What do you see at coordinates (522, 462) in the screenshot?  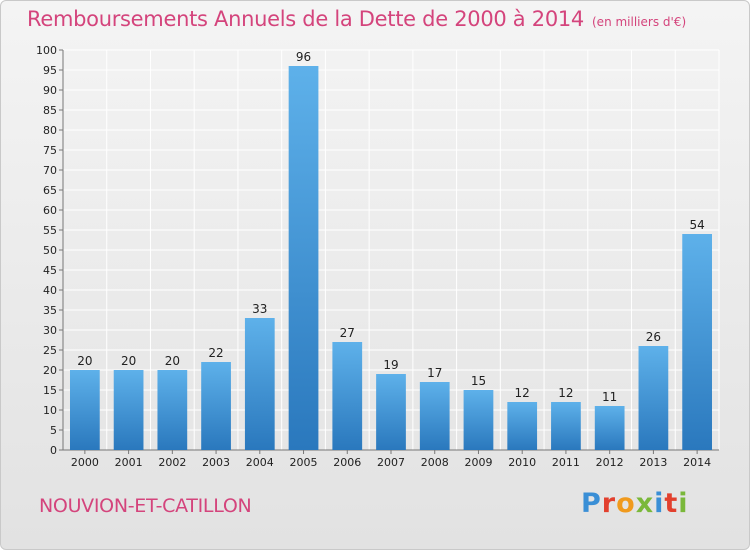 I see `x-tick-label: 2010` at bounding box center [522, 462].